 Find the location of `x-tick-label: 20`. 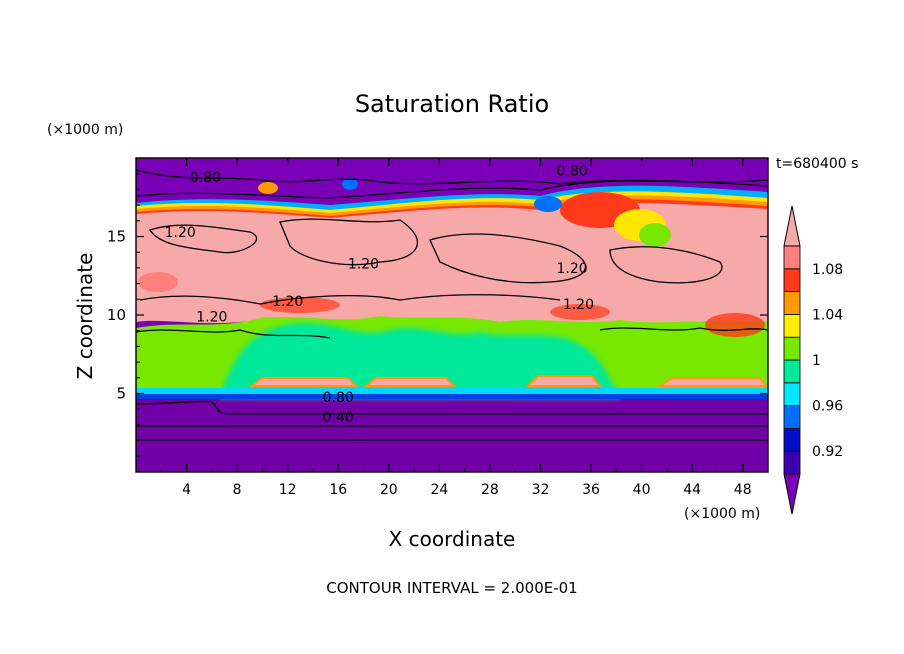

x-tick-label: 20 is located at coordinates (389, 490).